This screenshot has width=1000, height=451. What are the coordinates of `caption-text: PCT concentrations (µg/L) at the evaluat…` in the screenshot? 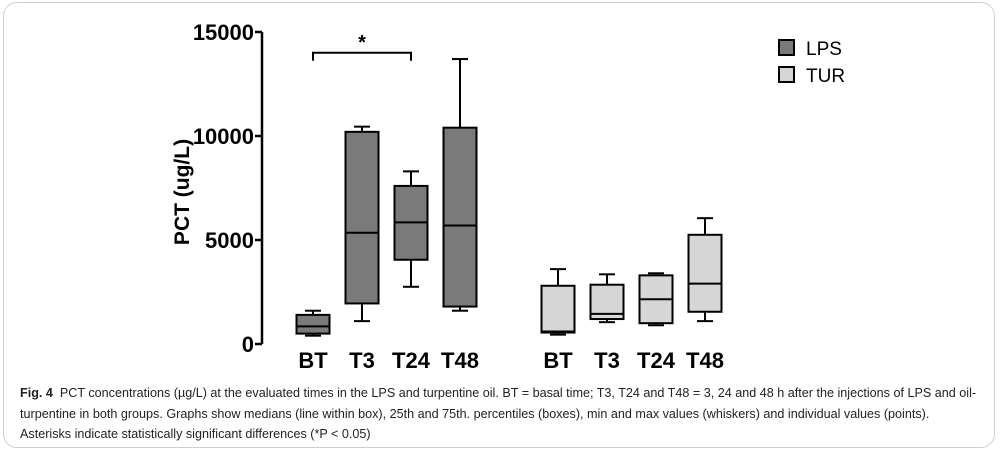 It's located at (498, 413).